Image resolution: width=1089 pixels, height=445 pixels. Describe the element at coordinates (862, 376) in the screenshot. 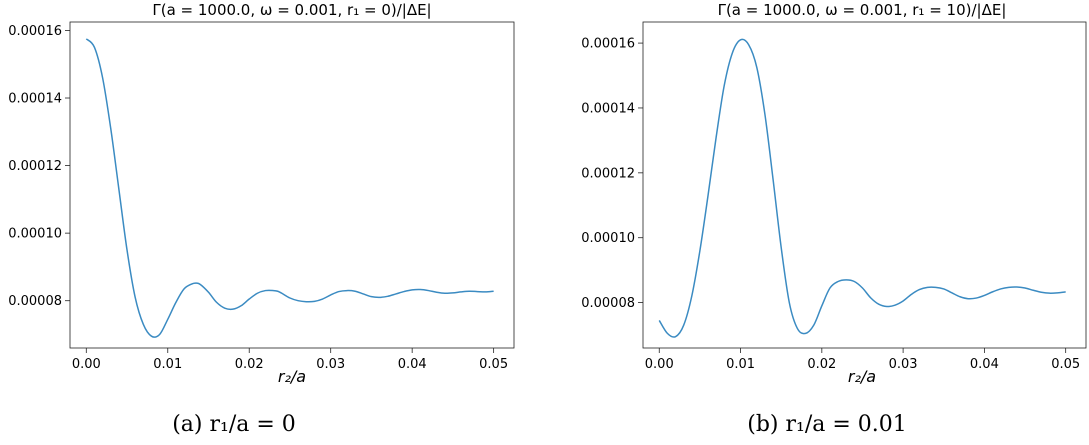

I see `x-axis-label-b: r₂/a` at that location.